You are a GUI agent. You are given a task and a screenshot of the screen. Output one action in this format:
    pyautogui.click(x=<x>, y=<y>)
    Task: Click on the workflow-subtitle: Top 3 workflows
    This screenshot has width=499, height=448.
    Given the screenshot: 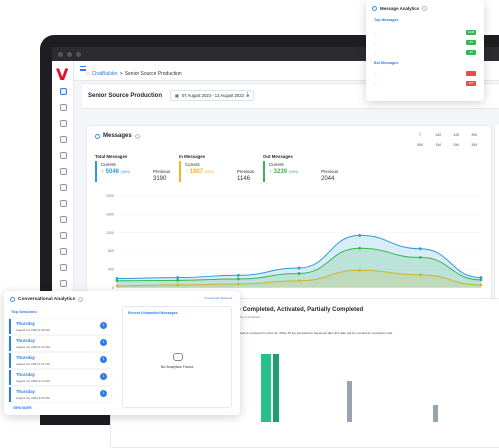 What is the action you would take?
    pyautogui.click(x=250, y=317)
    